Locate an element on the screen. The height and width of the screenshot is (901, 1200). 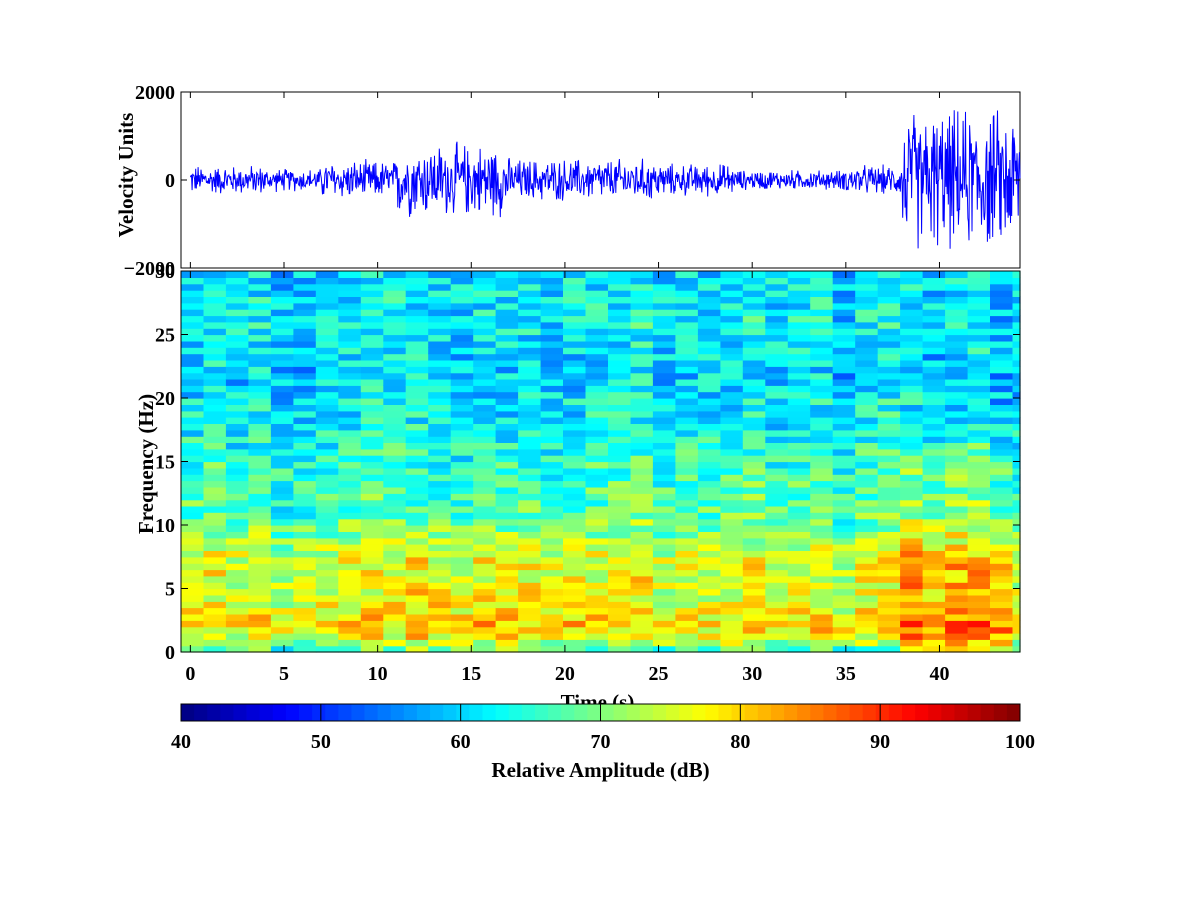
colorbar-gradient is located at coordinates (601, 712).